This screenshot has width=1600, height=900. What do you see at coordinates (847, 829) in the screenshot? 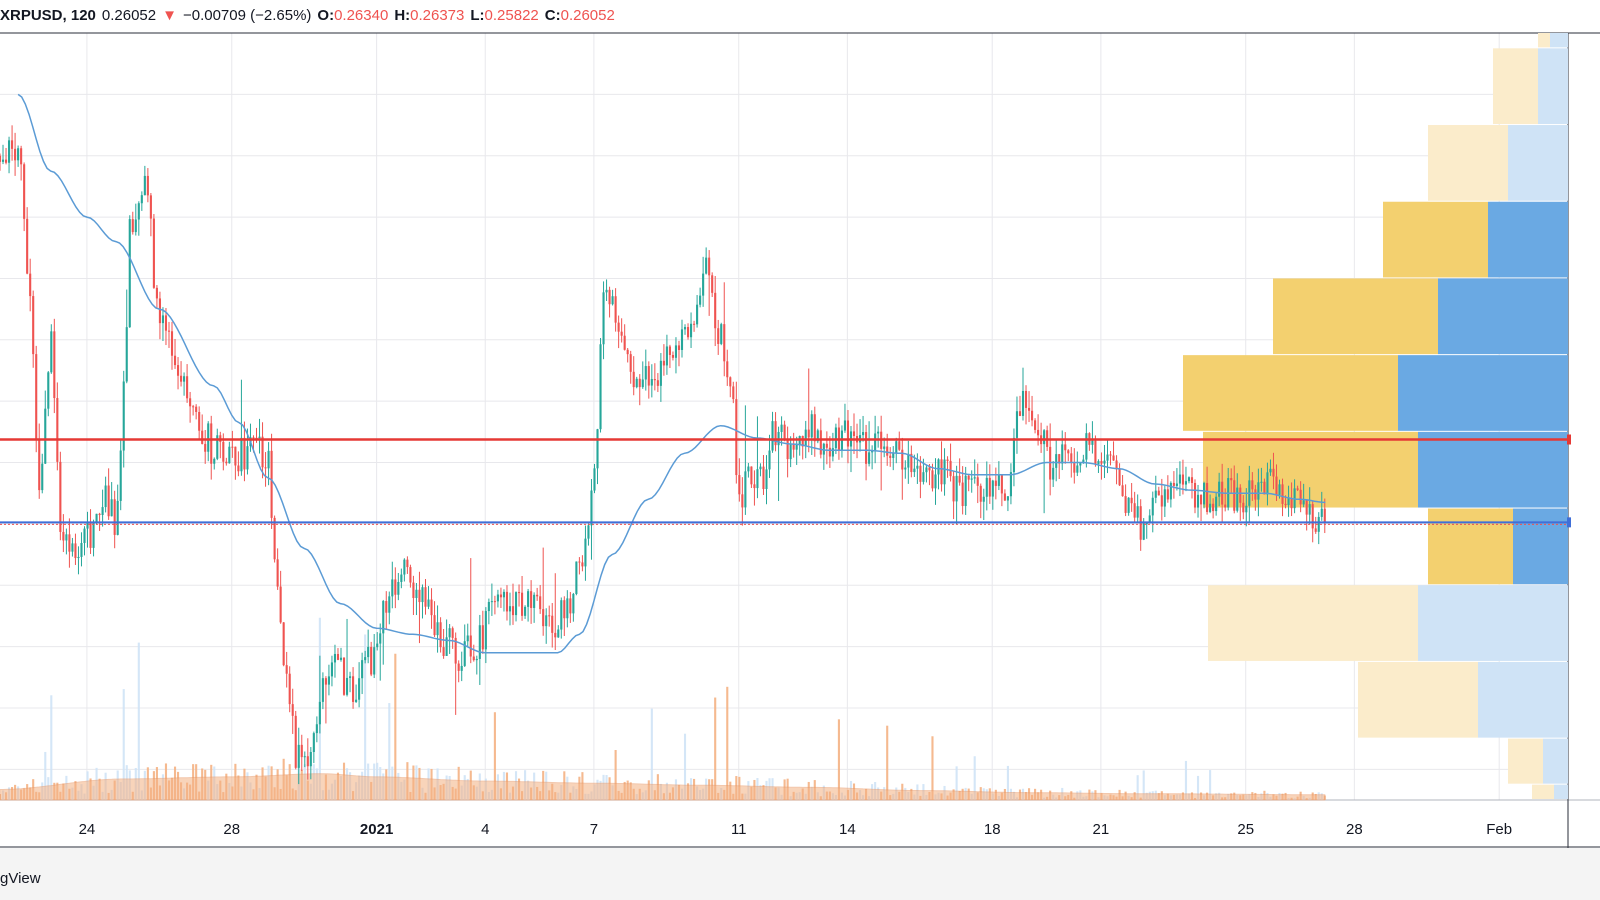
I see `x-tick-label: 14` at bounding box center [847, 829].